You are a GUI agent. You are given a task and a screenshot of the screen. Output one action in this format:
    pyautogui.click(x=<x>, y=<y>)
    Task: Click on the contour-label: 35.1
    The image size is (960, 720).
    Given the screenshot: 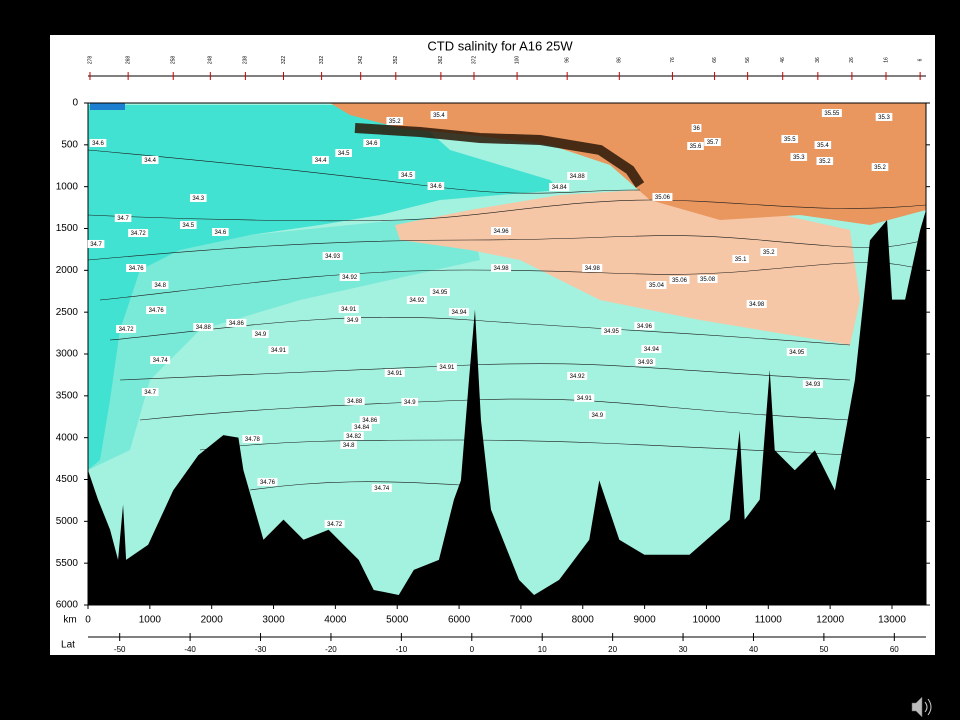 What is the action you would take?
    pyautogui.click(x=741, y=260)
    